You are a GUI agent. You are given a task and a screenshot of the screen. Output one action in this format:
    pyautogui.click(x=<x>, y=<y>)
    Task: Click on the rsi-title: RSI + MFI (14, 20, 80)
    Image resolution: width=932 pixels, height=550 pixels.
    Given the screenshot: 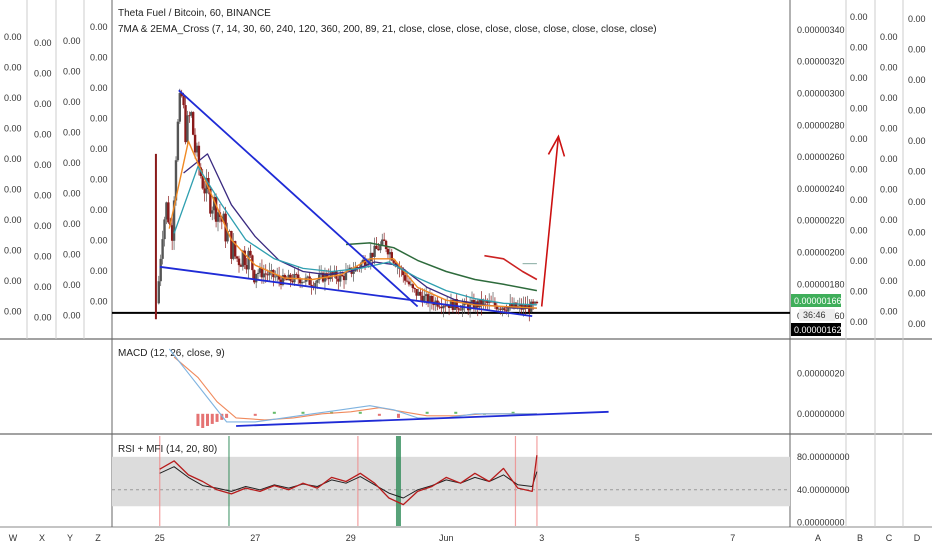 What is the action you would take?
    pyautogui.click(x=167, y=449)
    